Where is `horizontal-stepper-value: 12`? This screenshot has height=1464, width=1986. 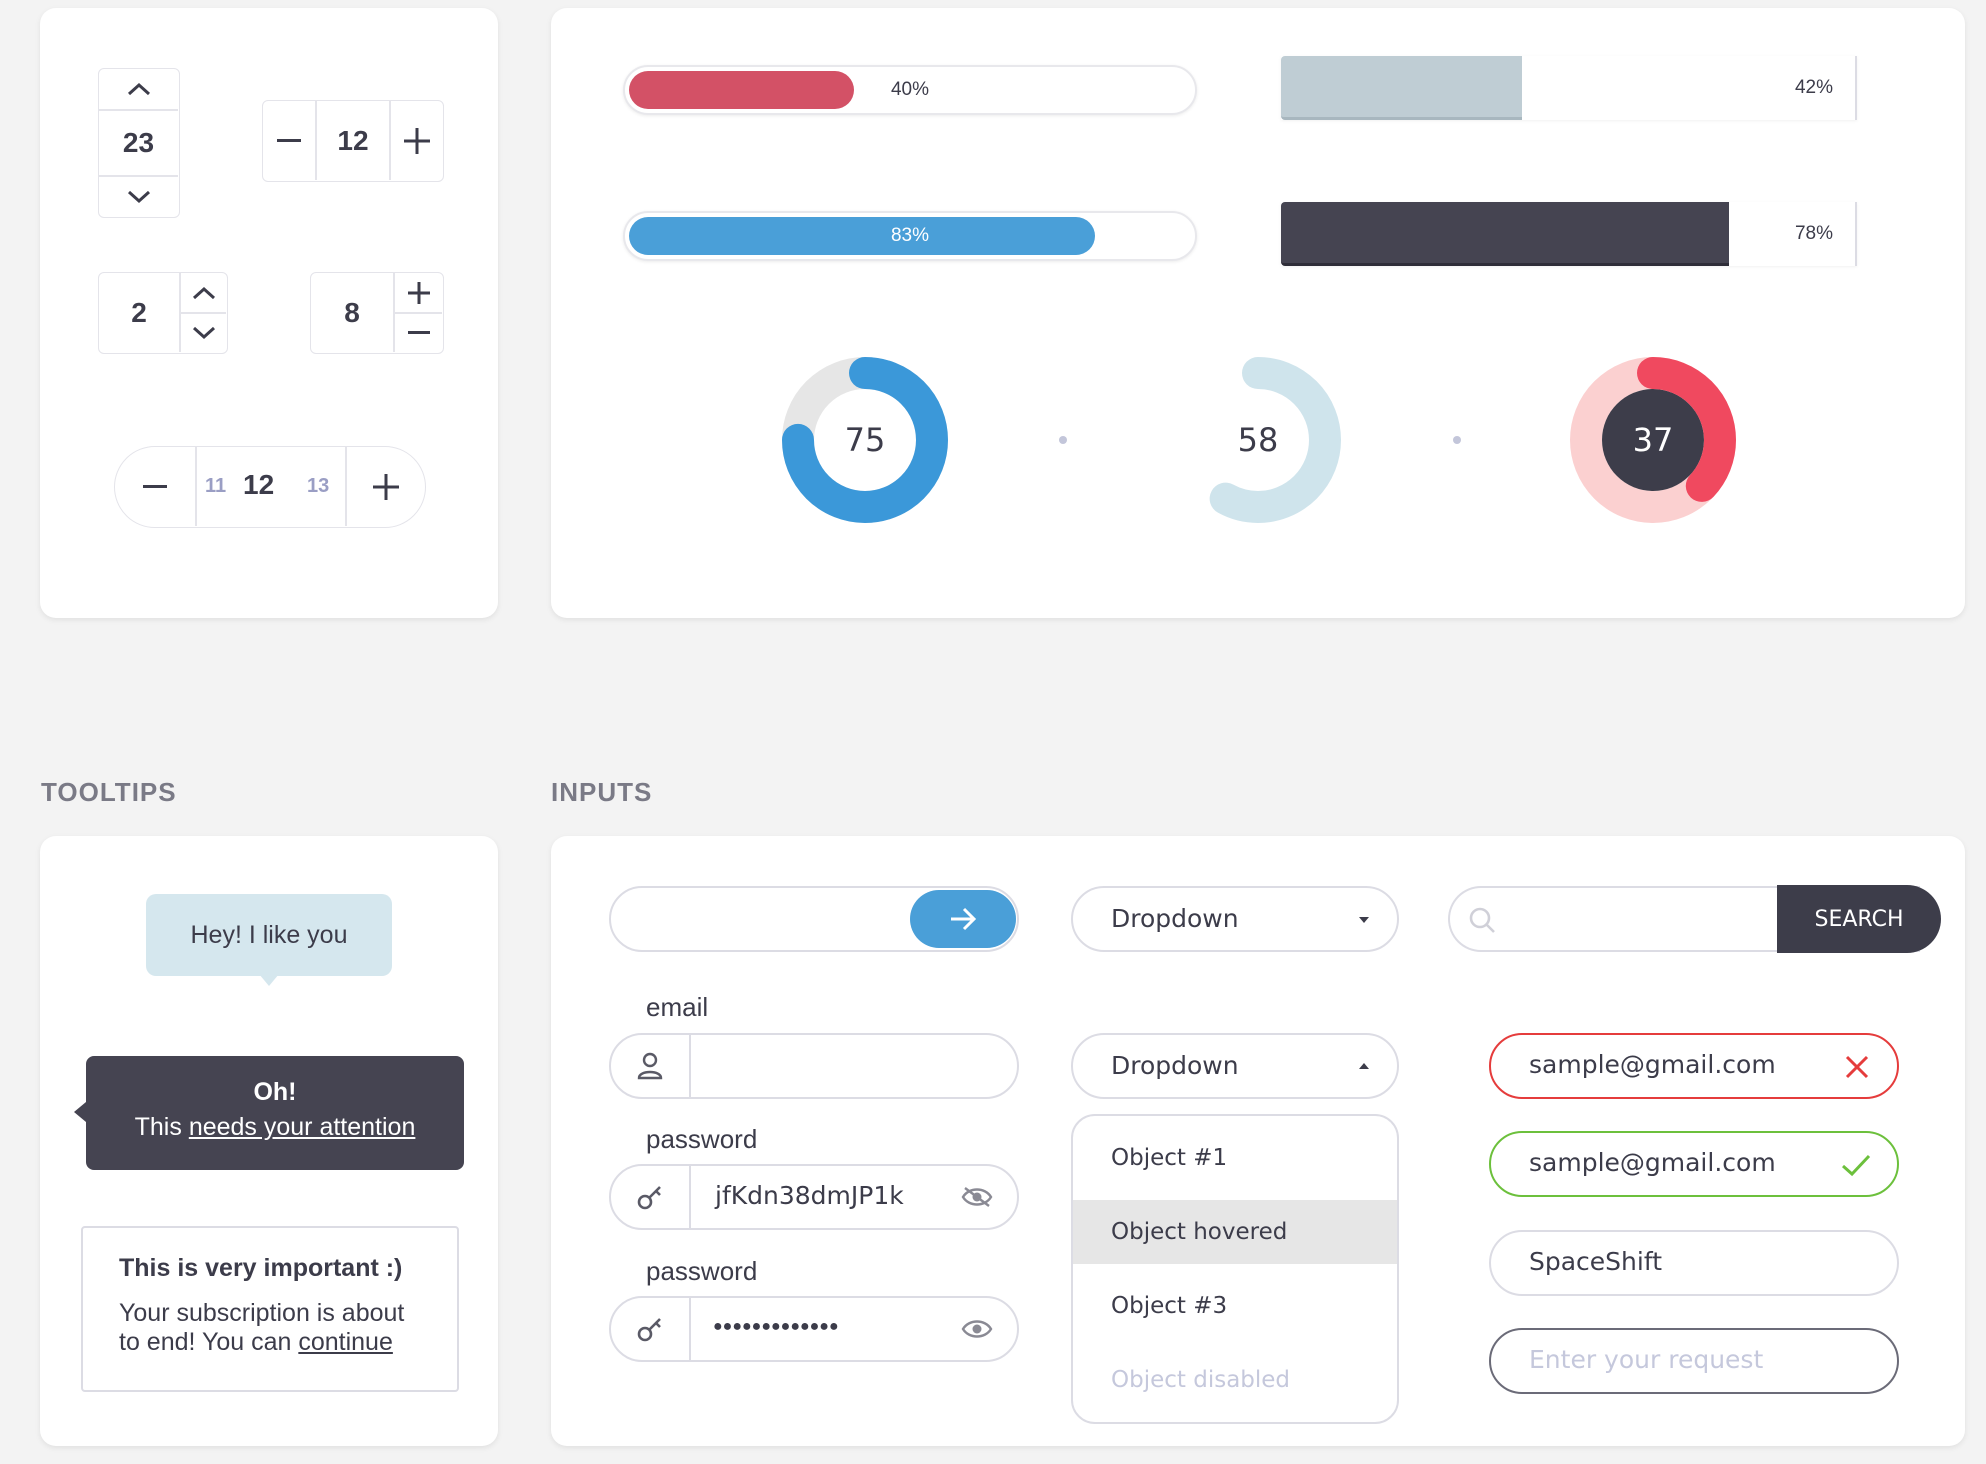
horizontal-stepper-value: 12 is located at coordinates (353, 140).